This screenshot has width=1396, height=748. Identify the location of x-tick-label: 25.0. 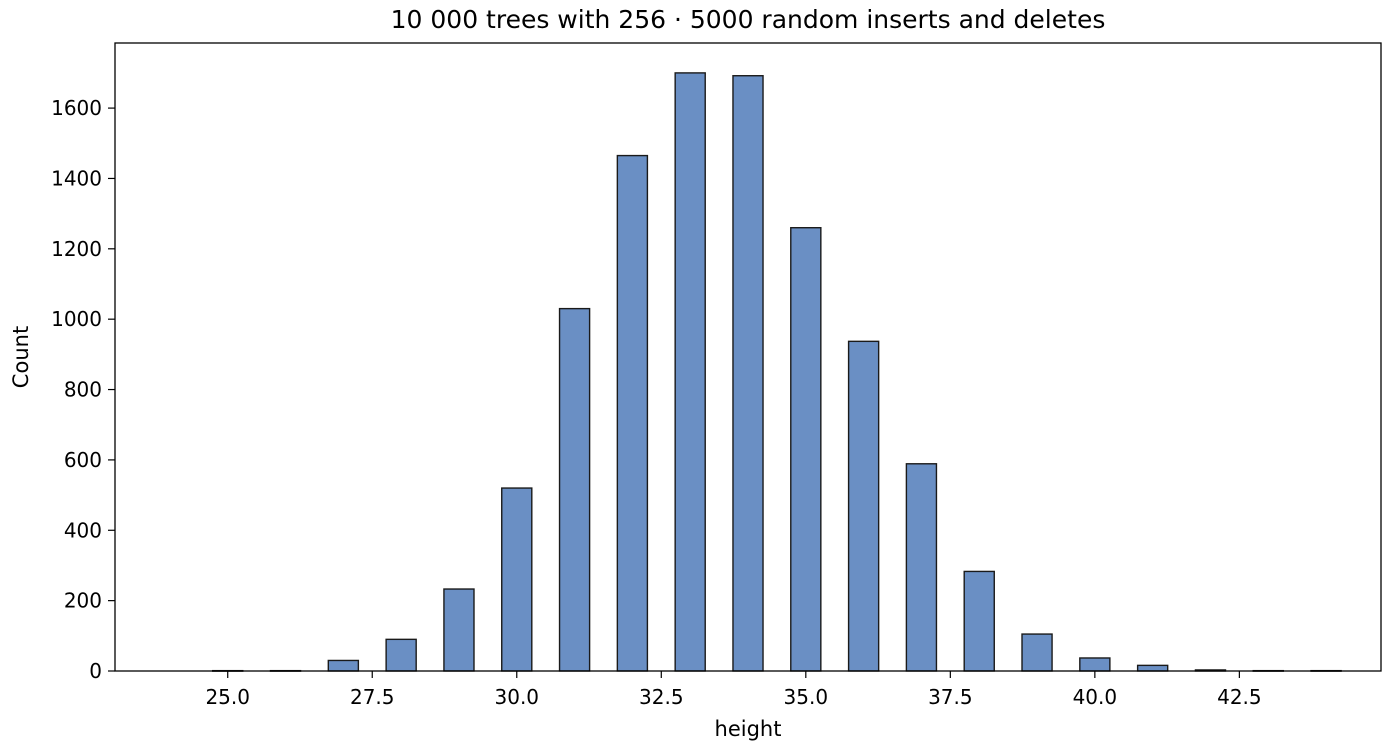
(227, 697).